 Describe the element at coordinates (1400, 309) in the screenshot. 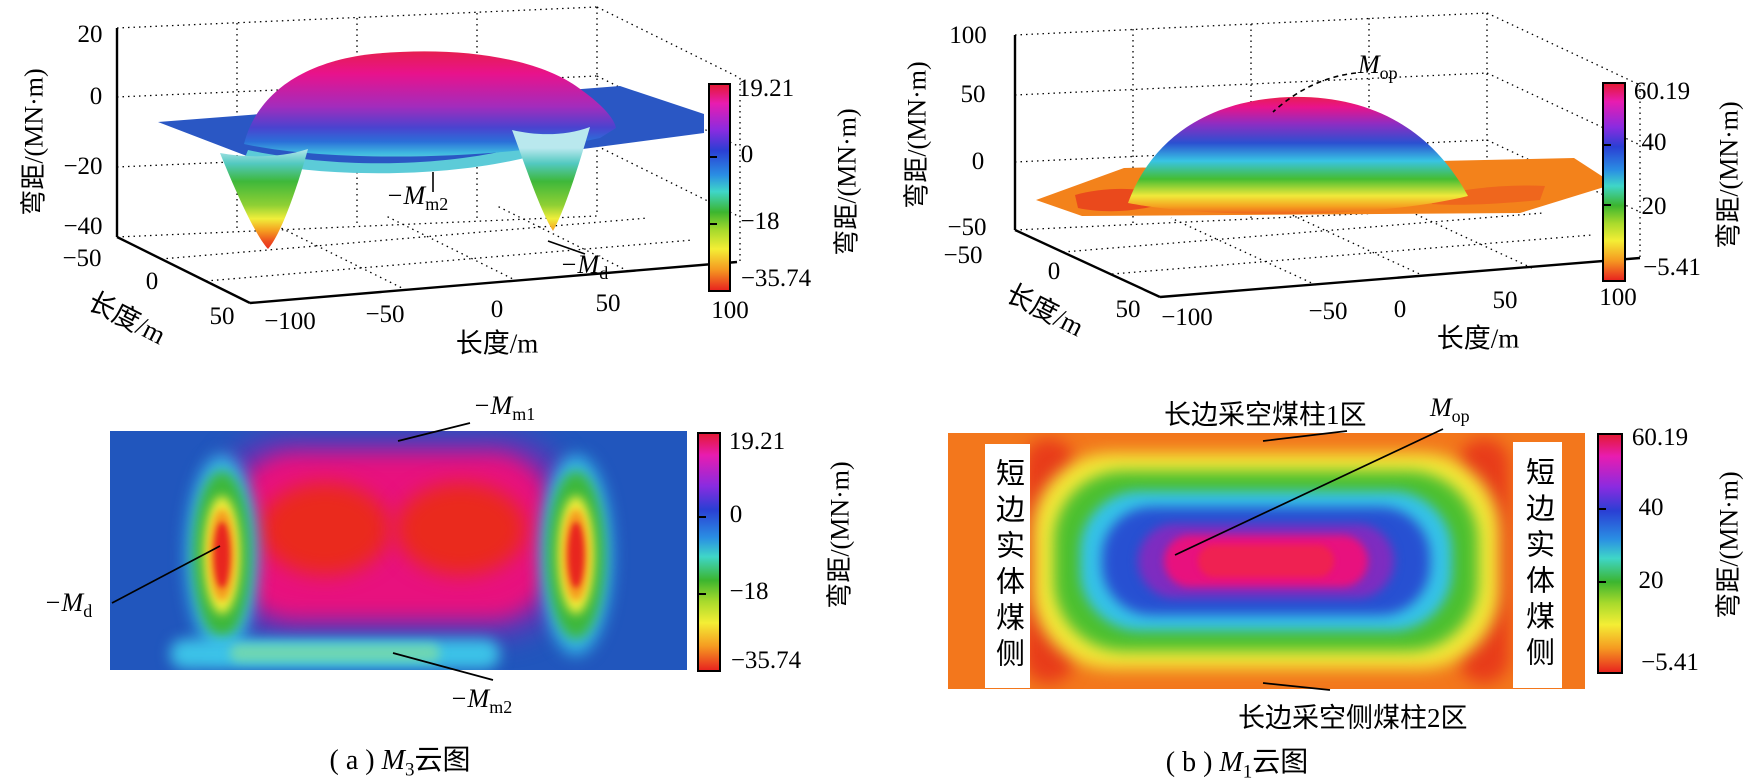

I see `b3d-x-tick-0: 0` at that location.